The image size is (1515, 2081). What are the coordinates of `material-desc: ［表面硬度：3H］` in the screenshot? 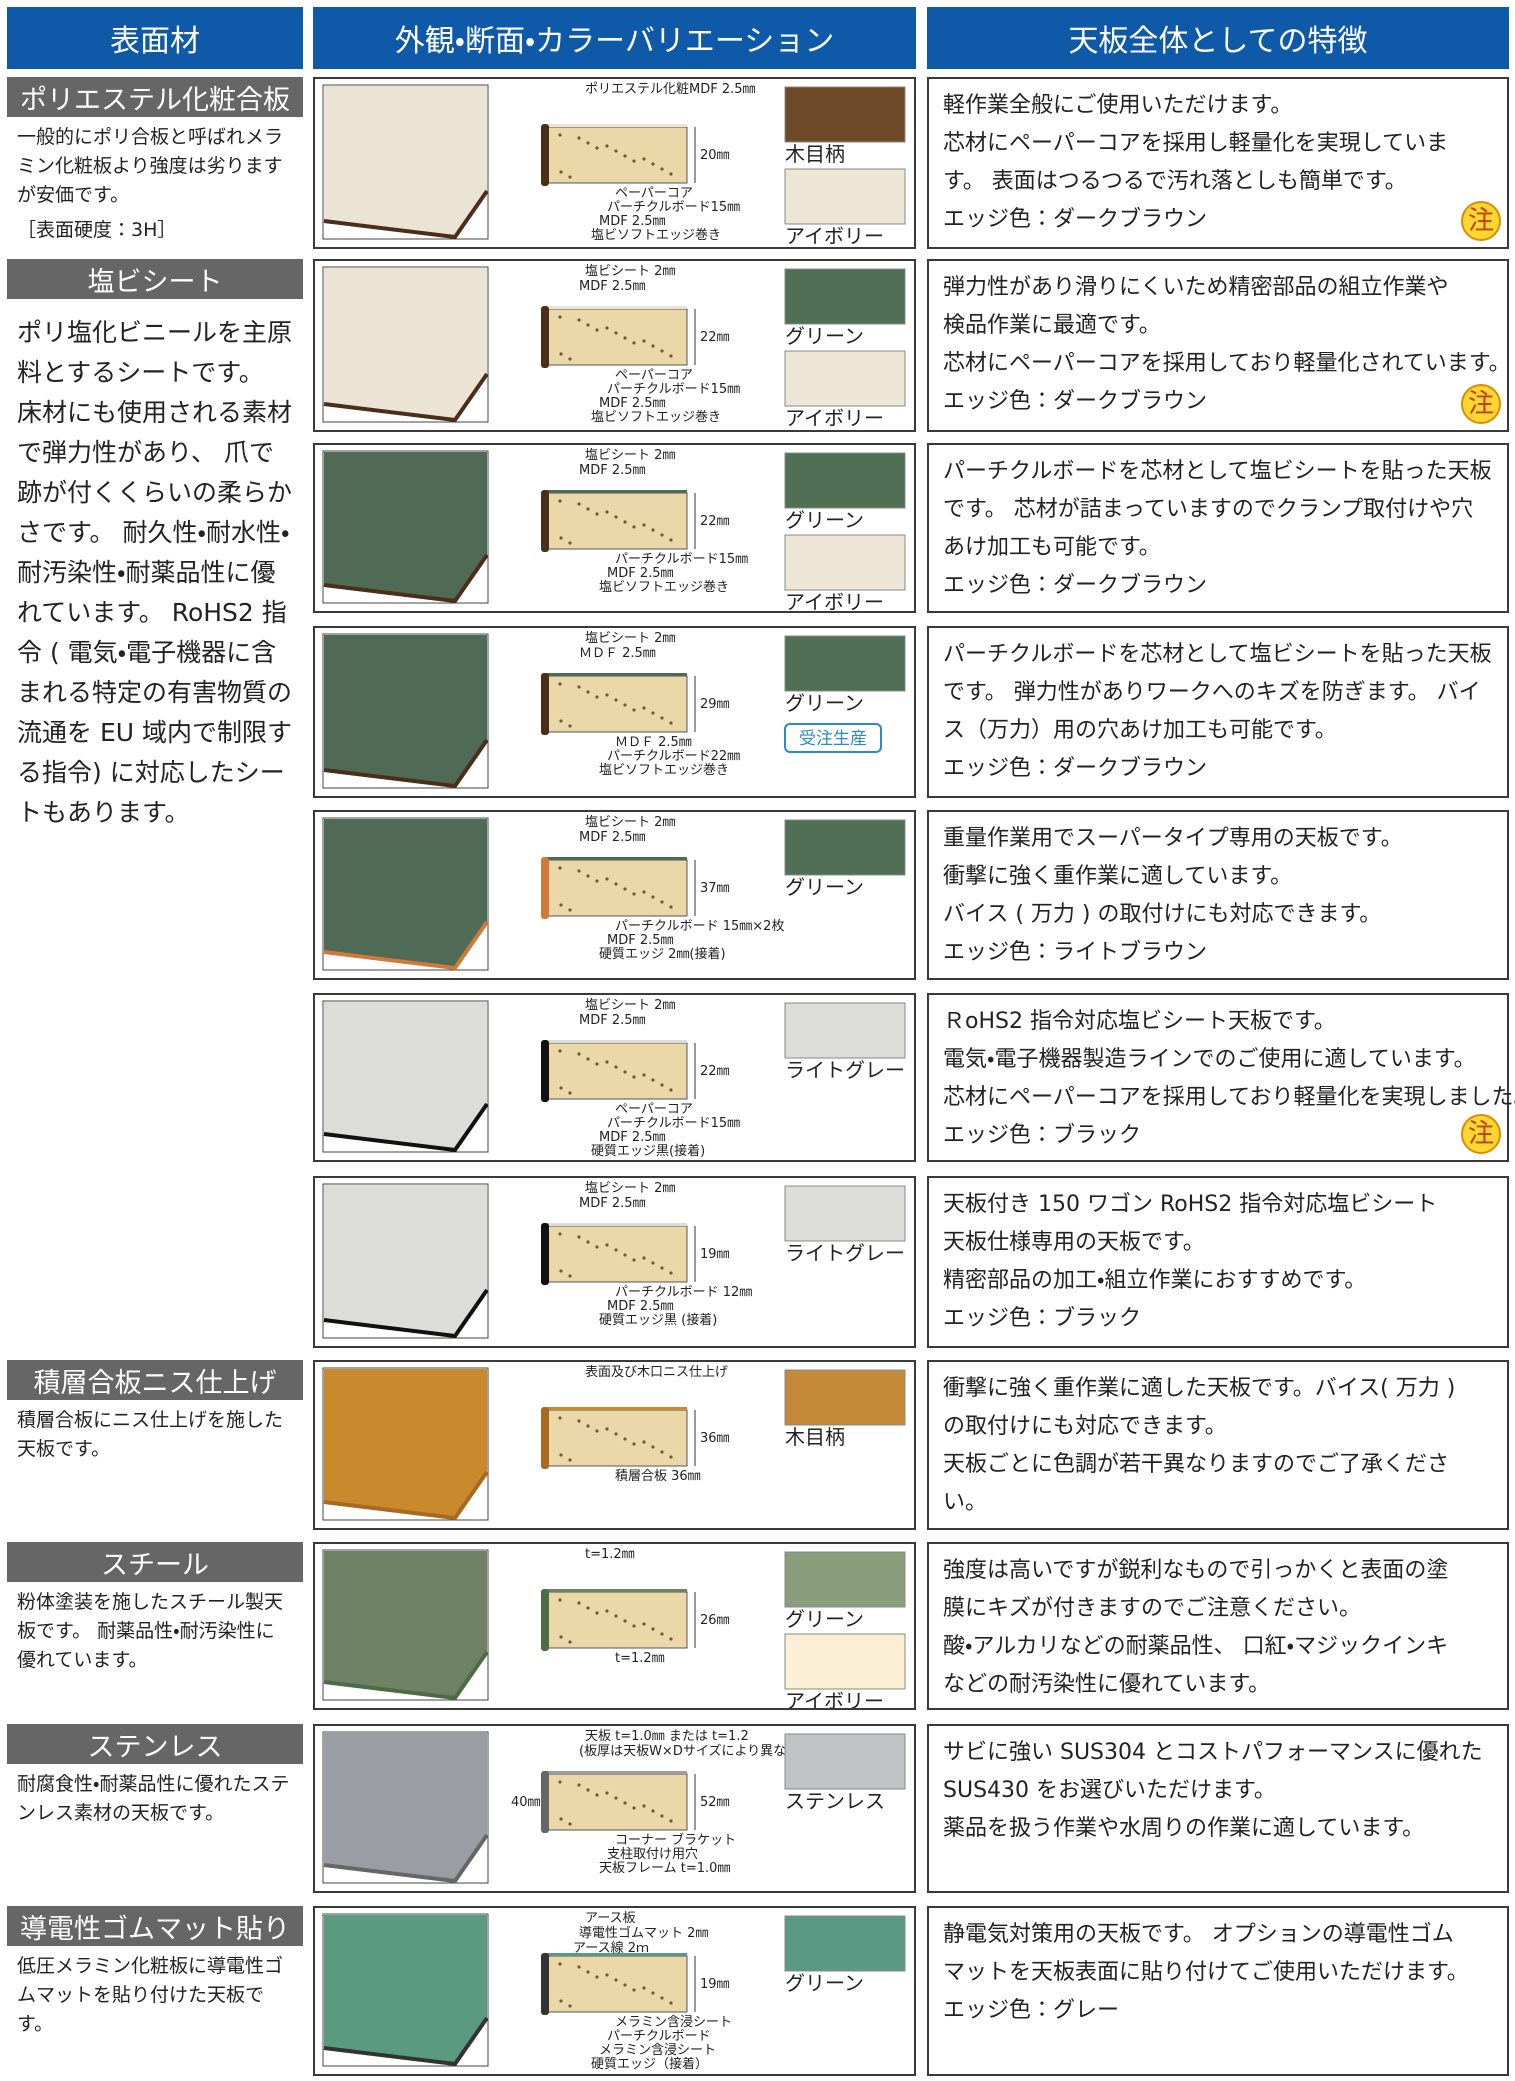 It's located at (97, 230).